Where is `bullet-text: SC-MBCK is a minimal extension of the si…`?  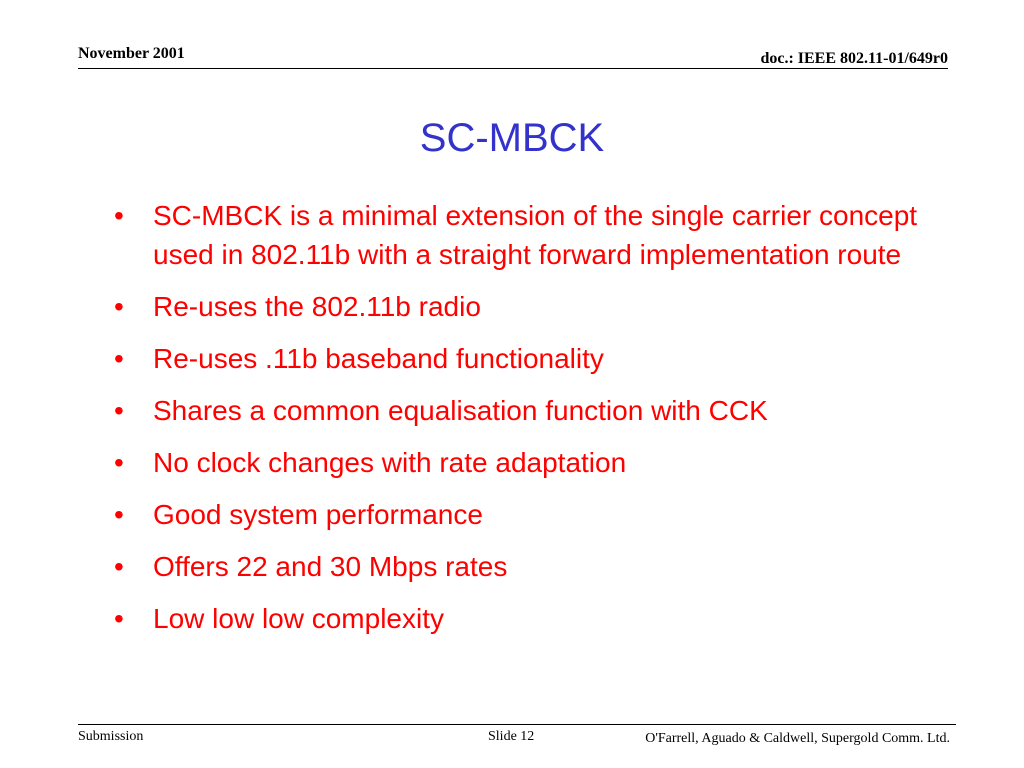
bullet-text: SC-MBCK is a minimal extension of the si… is located at coordinates (535, 235).